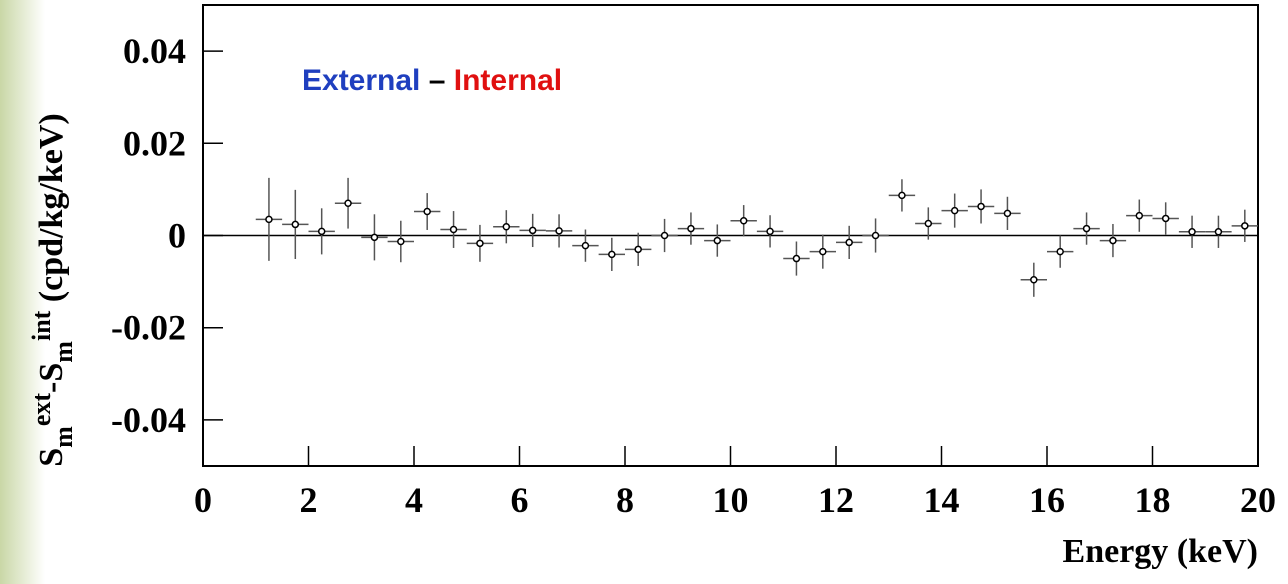  I want to click on x-tick-label: 8, so click(625, 500).